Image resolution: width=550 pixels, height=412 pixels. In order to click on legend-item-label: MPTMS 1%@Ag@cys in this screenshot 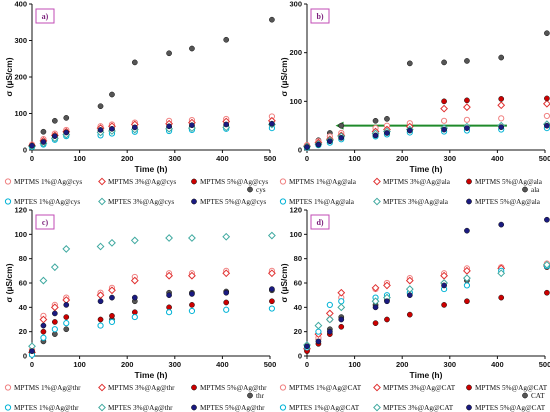, I will do `click(48, 182)`.